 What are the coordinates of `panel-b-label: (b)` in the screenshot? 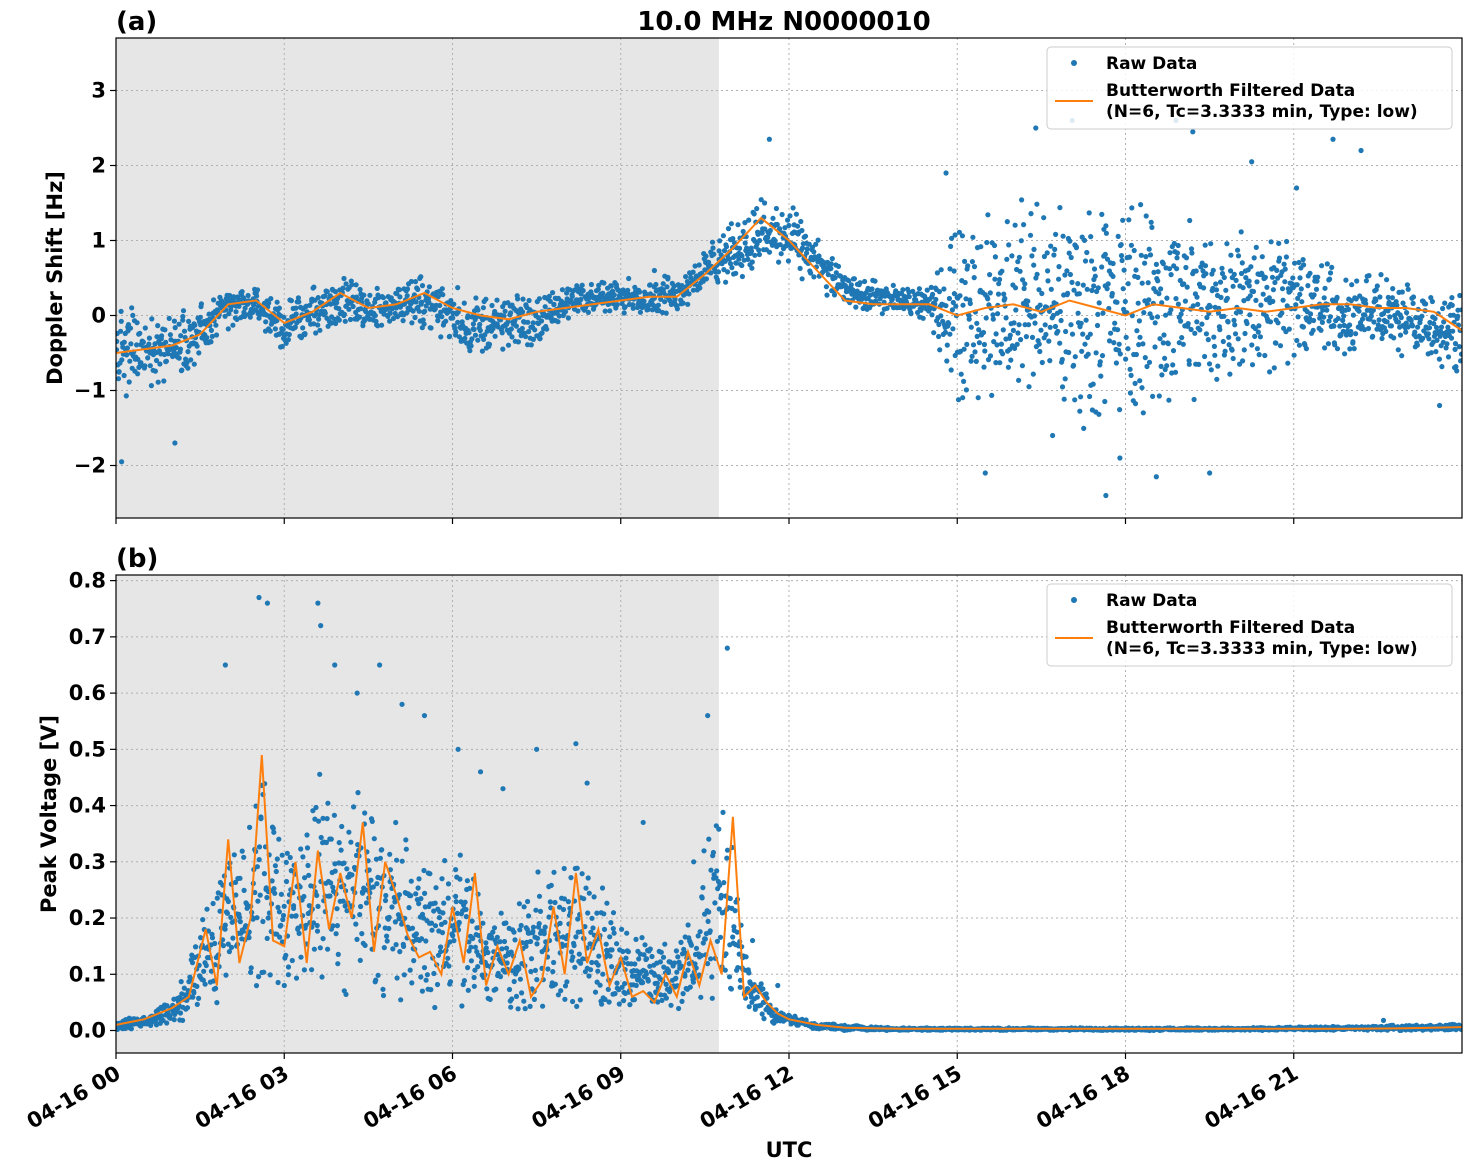 It's located at (137, 559).